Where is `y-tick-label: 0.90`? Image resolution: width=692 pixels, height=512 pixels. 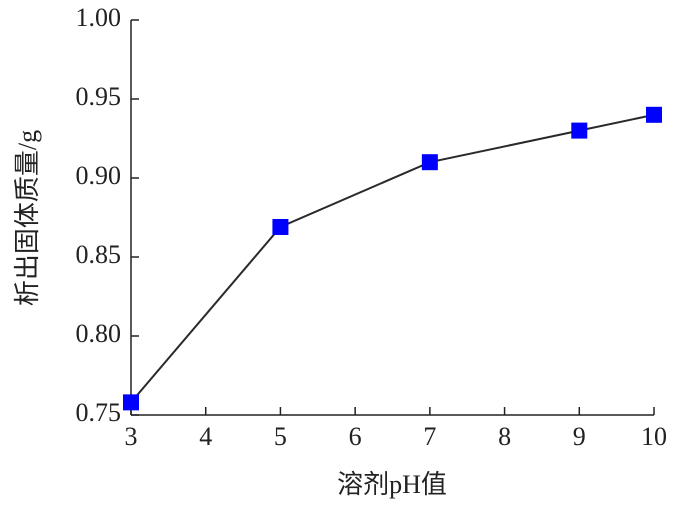 y-tick-label: 0.90 is located at coordinates (99, 175).